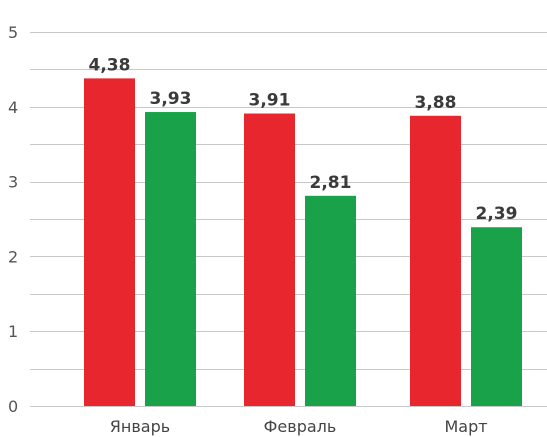 Image resolution: width=547 pixels, height=437 pixels. Describe the element at coordinates (270, 101) in the screenshot. I see `data-label: 3,91` at that location.